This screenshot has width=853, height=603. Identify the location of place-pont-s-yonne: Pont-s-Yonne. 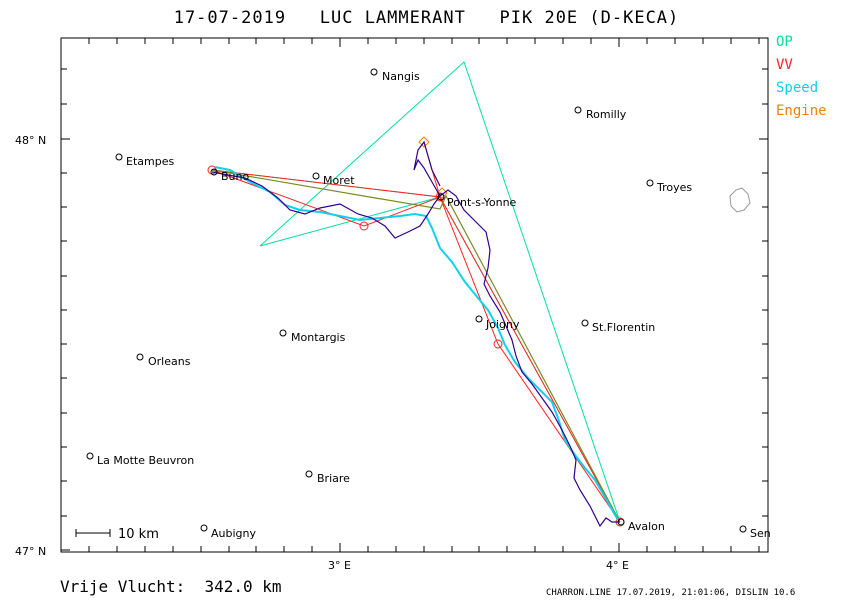
(482, 202).